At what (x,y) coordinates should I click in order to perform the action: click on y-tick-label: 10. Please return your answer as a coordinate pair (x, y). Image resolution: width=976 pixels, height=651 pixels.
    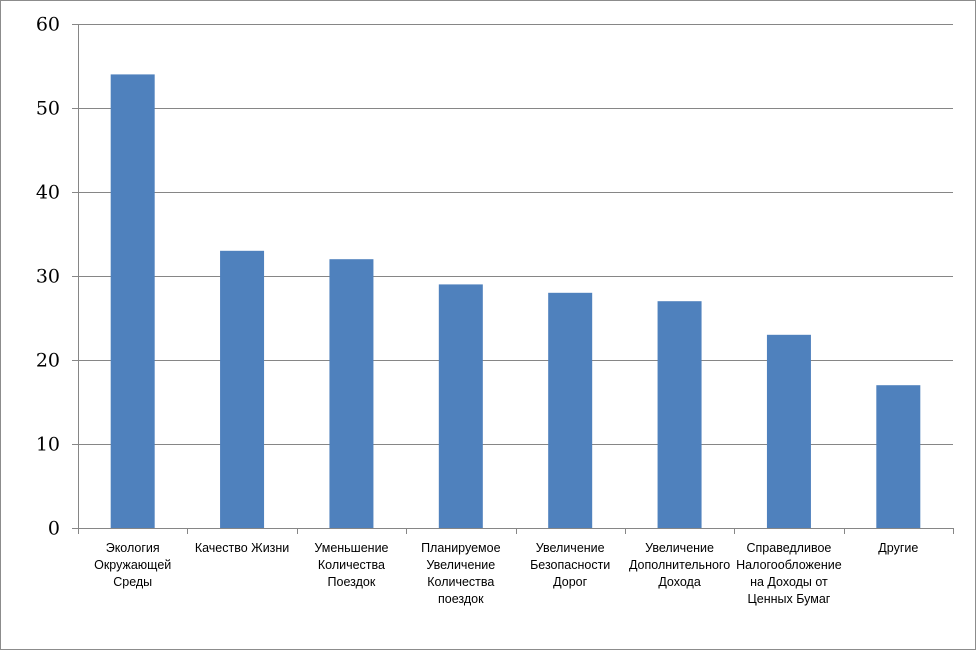
    Looking at the image, I should click on (48, 445).